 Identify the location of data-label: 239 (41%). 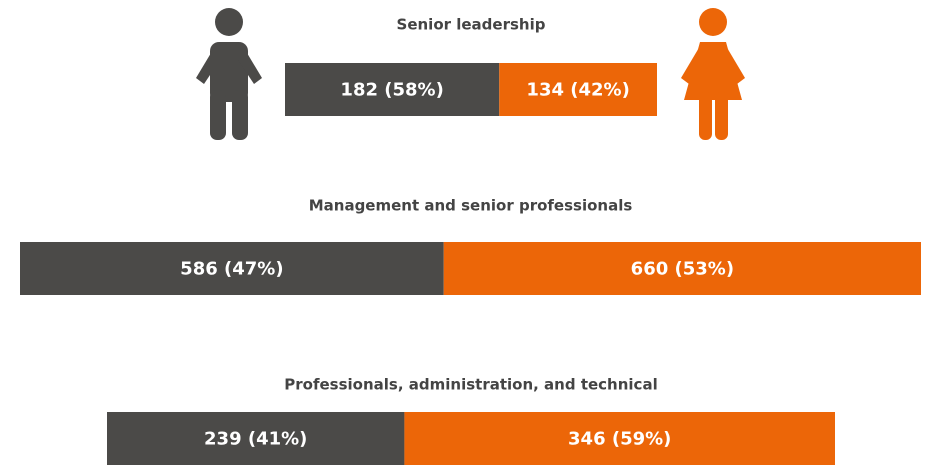
(255, 439).